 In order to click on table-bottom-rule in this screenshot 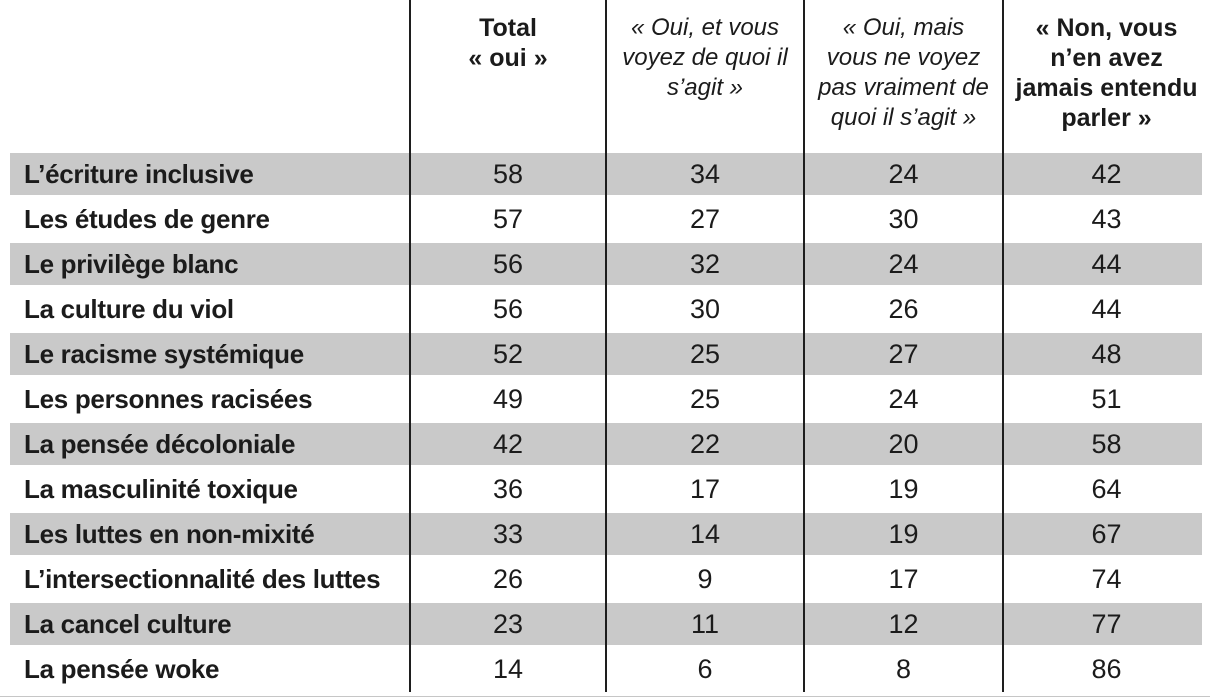, I will do `click(605, 696)`.